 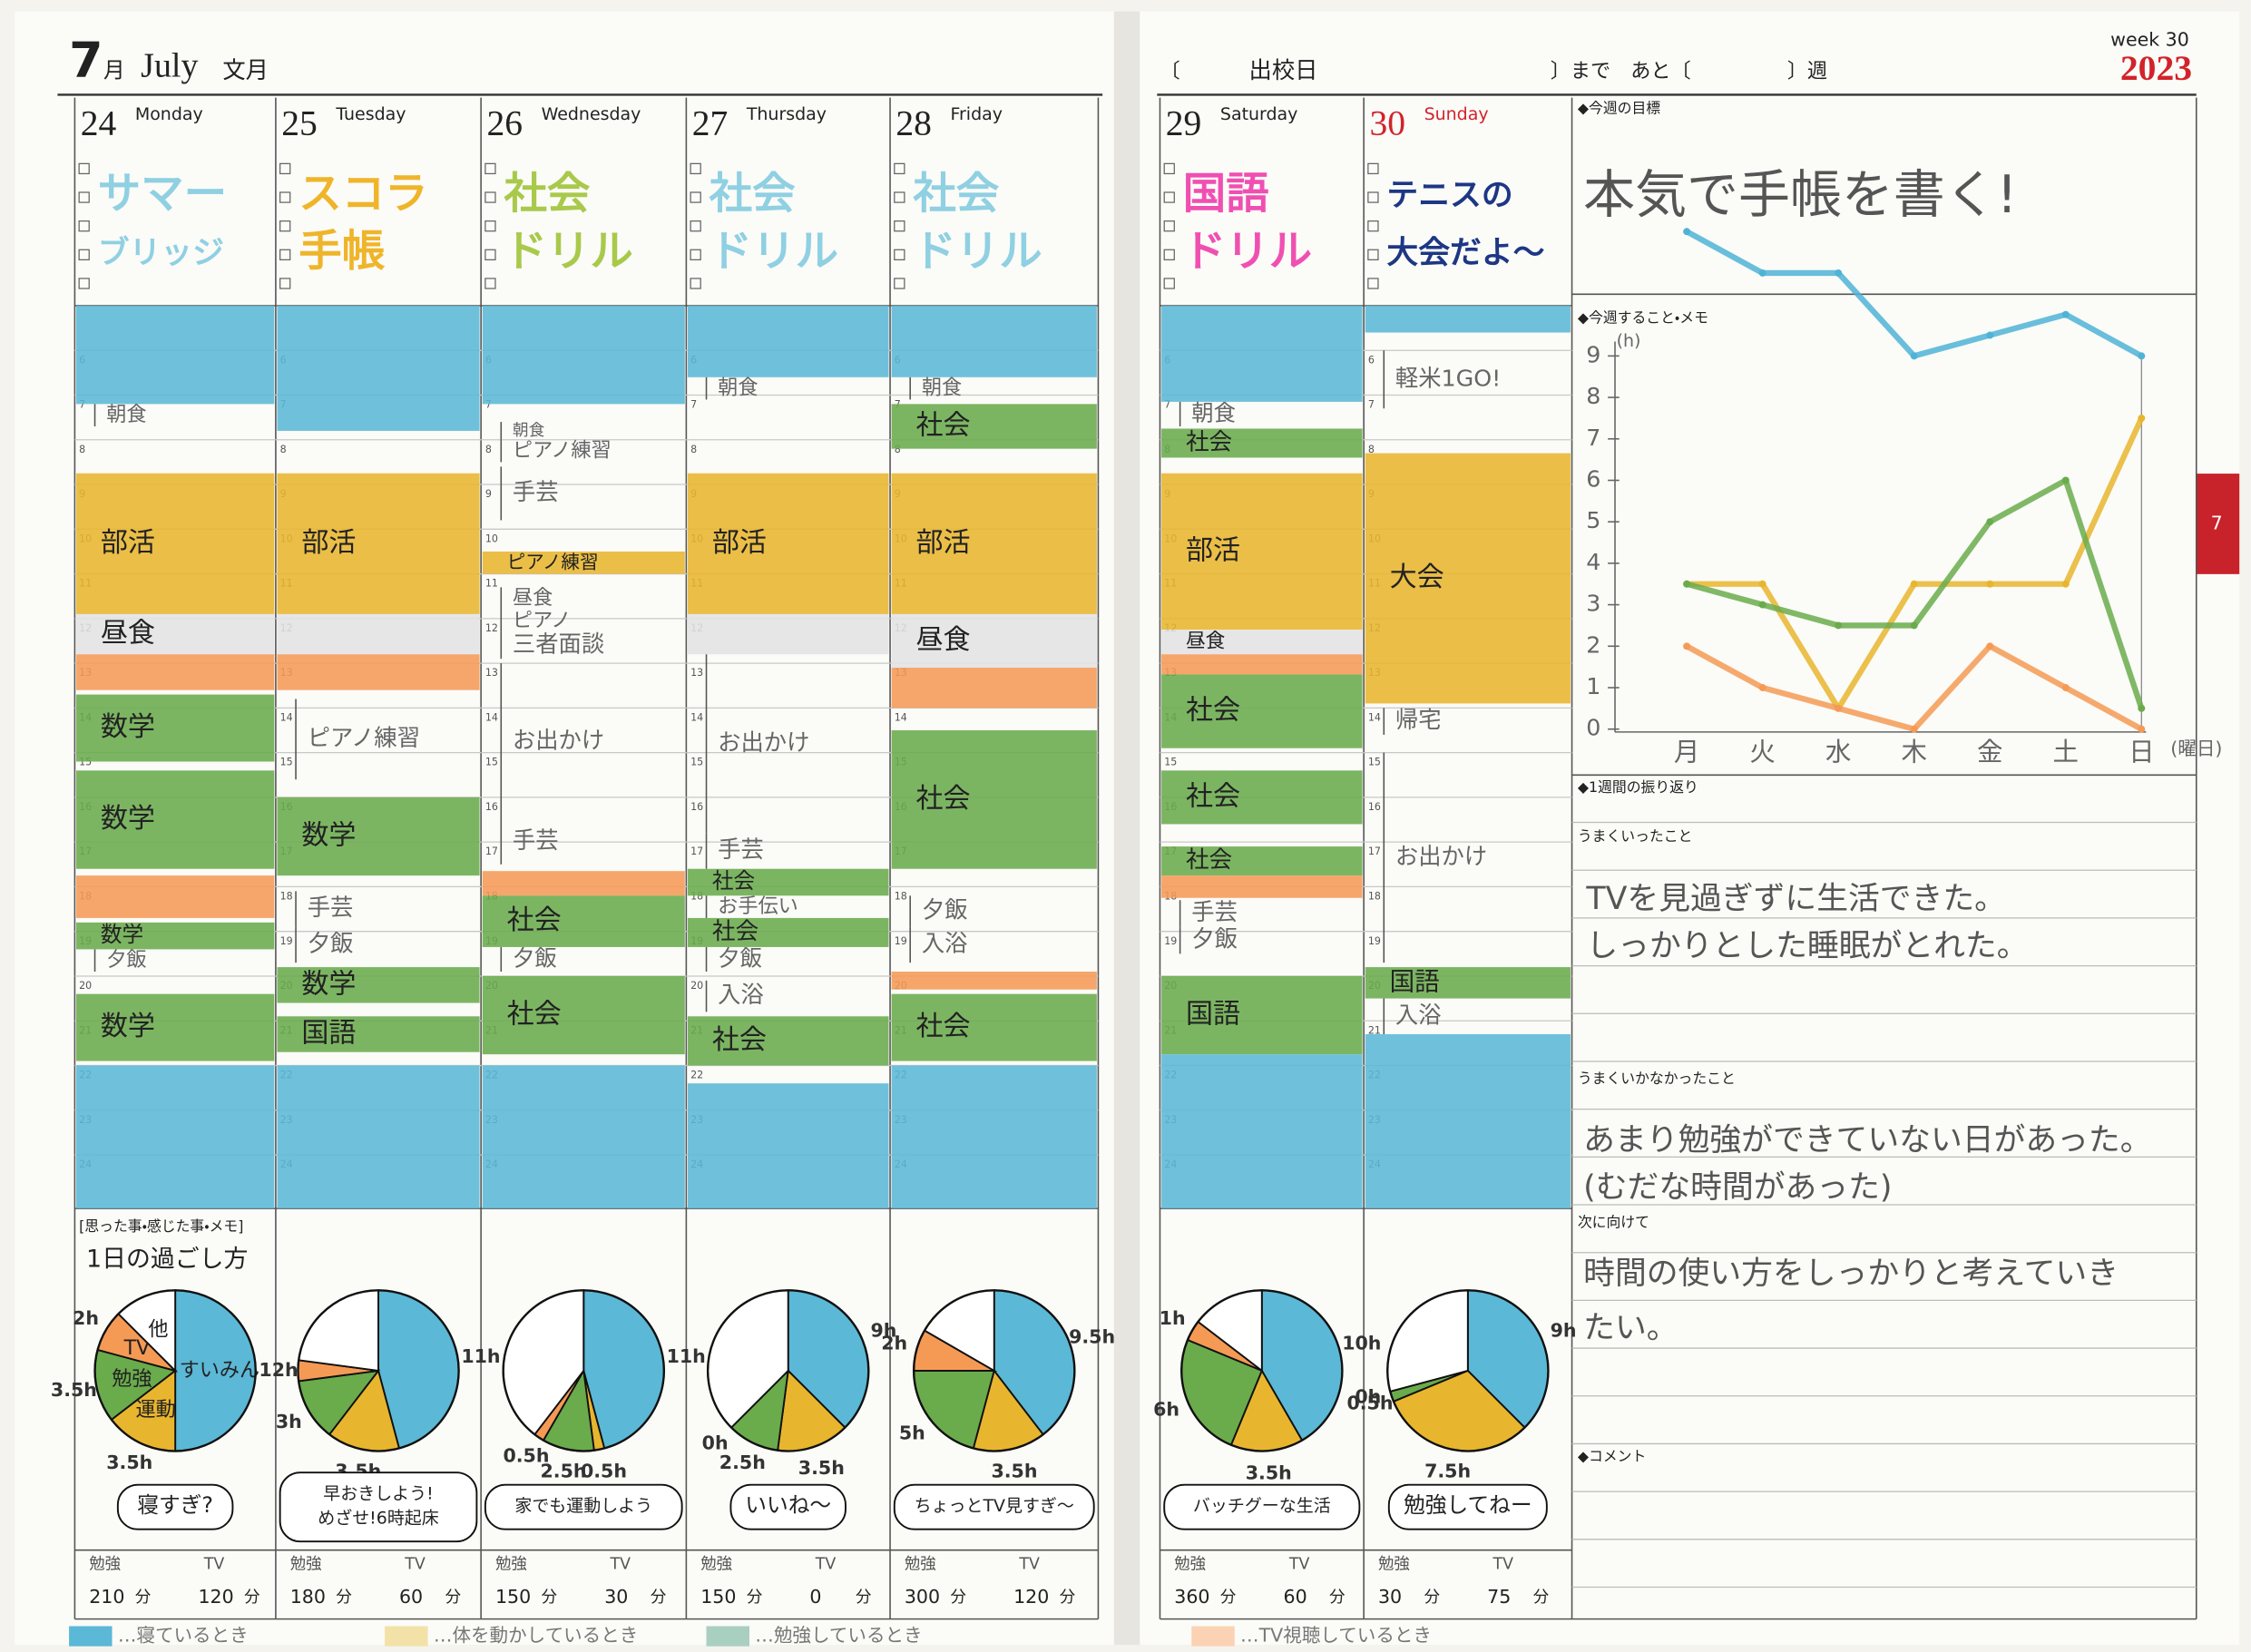 What do you see at coordinates (1867, 1140) in the screenshot?
I see `review-text: あまり勉強ができていない日があった。` at bounding box center [1867, 1140].